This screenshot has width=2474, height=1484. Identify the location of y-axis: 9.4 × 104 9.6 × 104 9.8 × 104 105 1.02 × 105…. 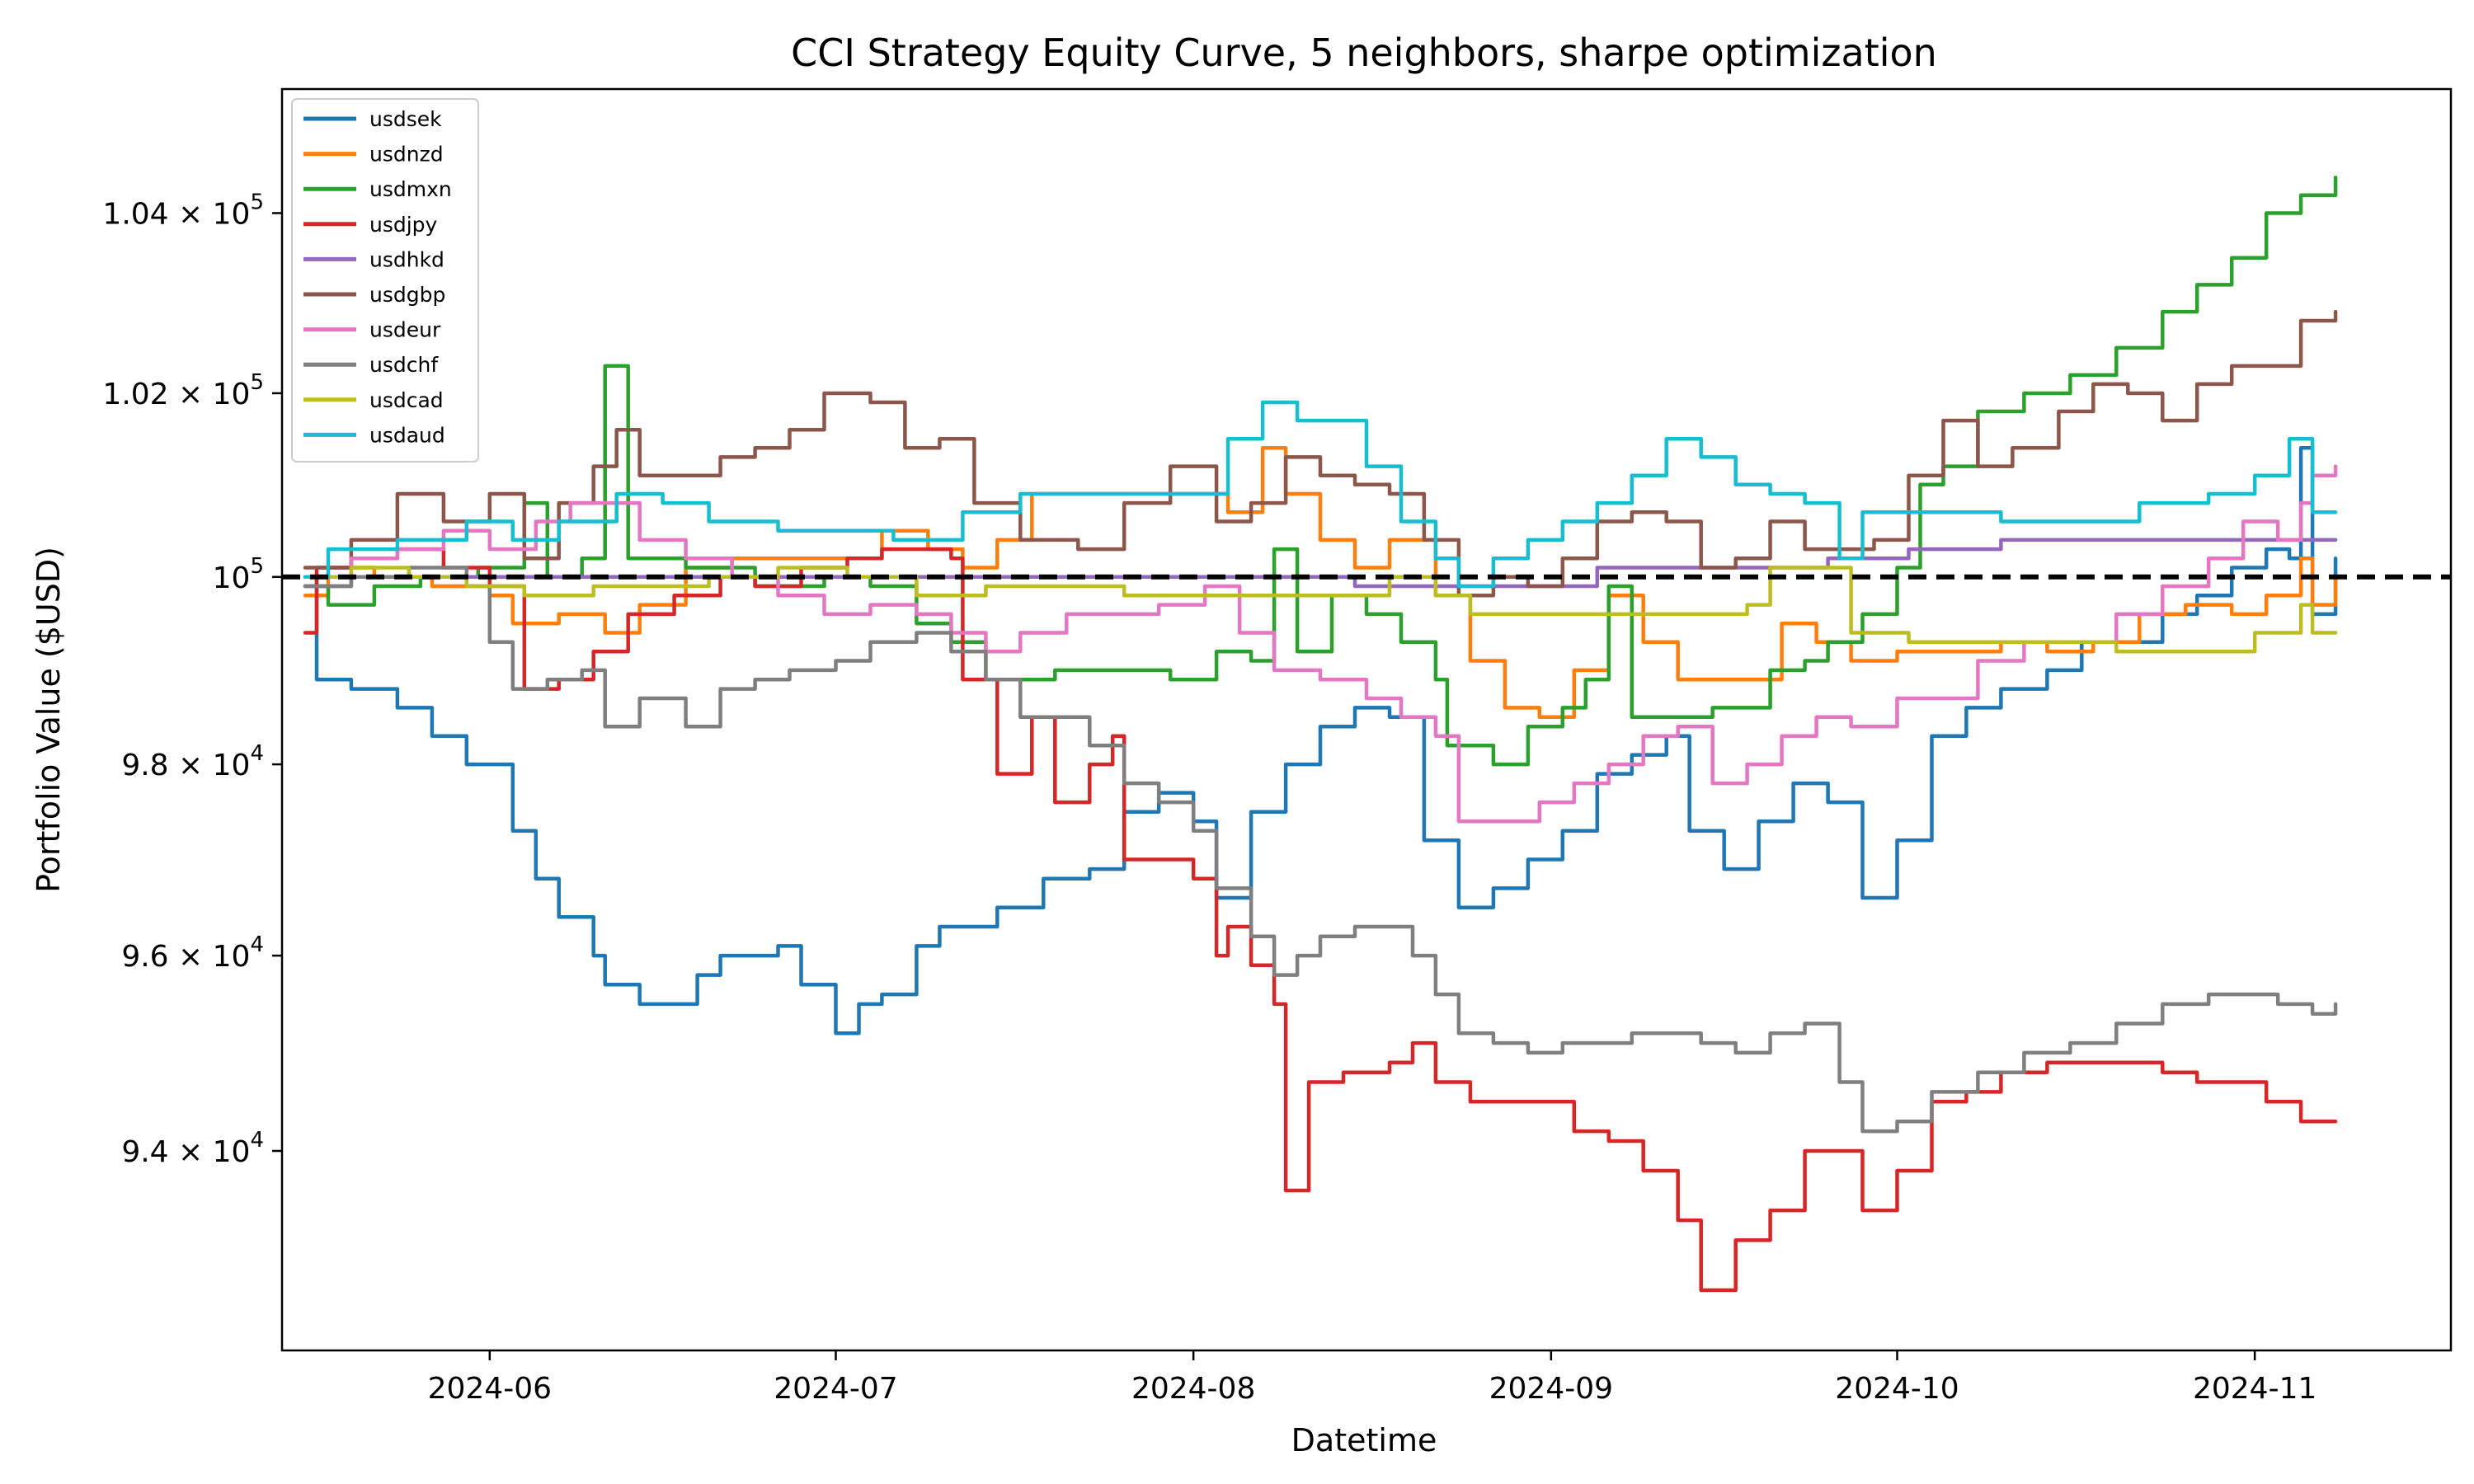
(192, 679).